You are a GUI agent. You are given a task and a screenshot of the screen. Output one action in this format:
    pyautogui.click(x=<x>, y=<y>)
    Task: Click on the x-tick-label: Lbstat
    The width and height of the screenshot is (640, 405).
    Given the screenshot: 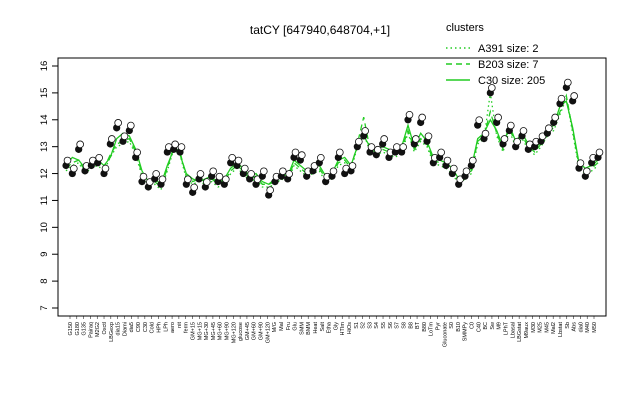 What is the action you would take?
    pyautogui.click(x=561, y=329)
    